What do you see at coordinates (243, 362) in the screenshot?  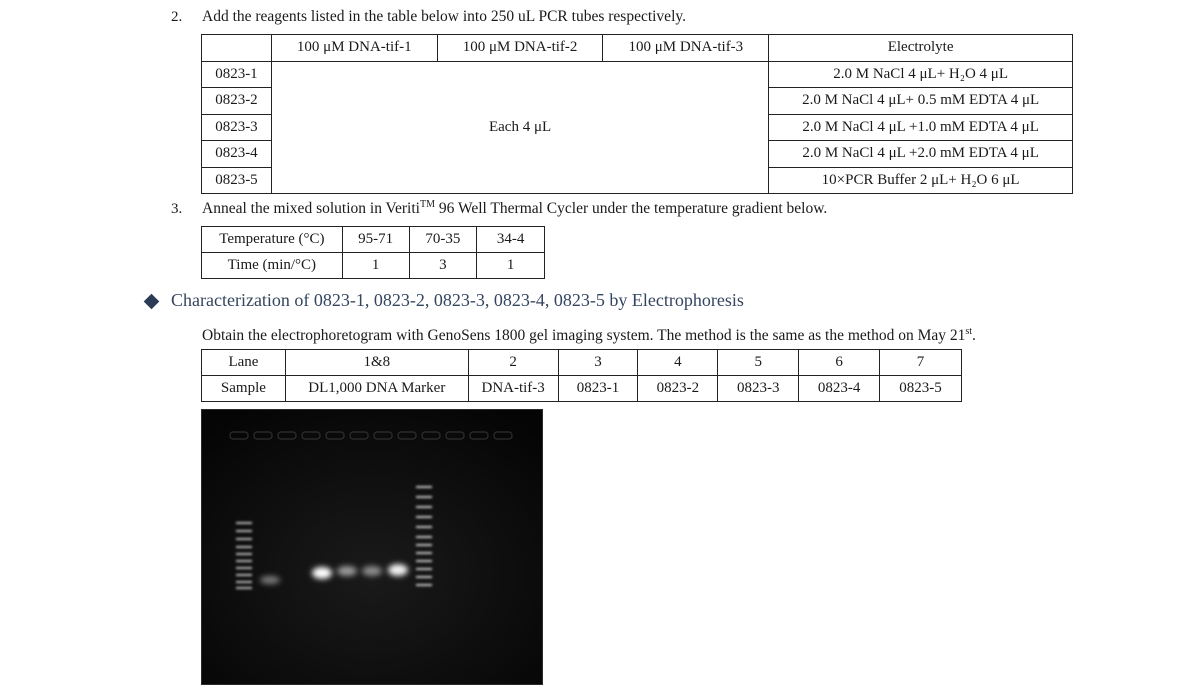 I see `lane-cell: Lane` at bounding box center [243, 362].